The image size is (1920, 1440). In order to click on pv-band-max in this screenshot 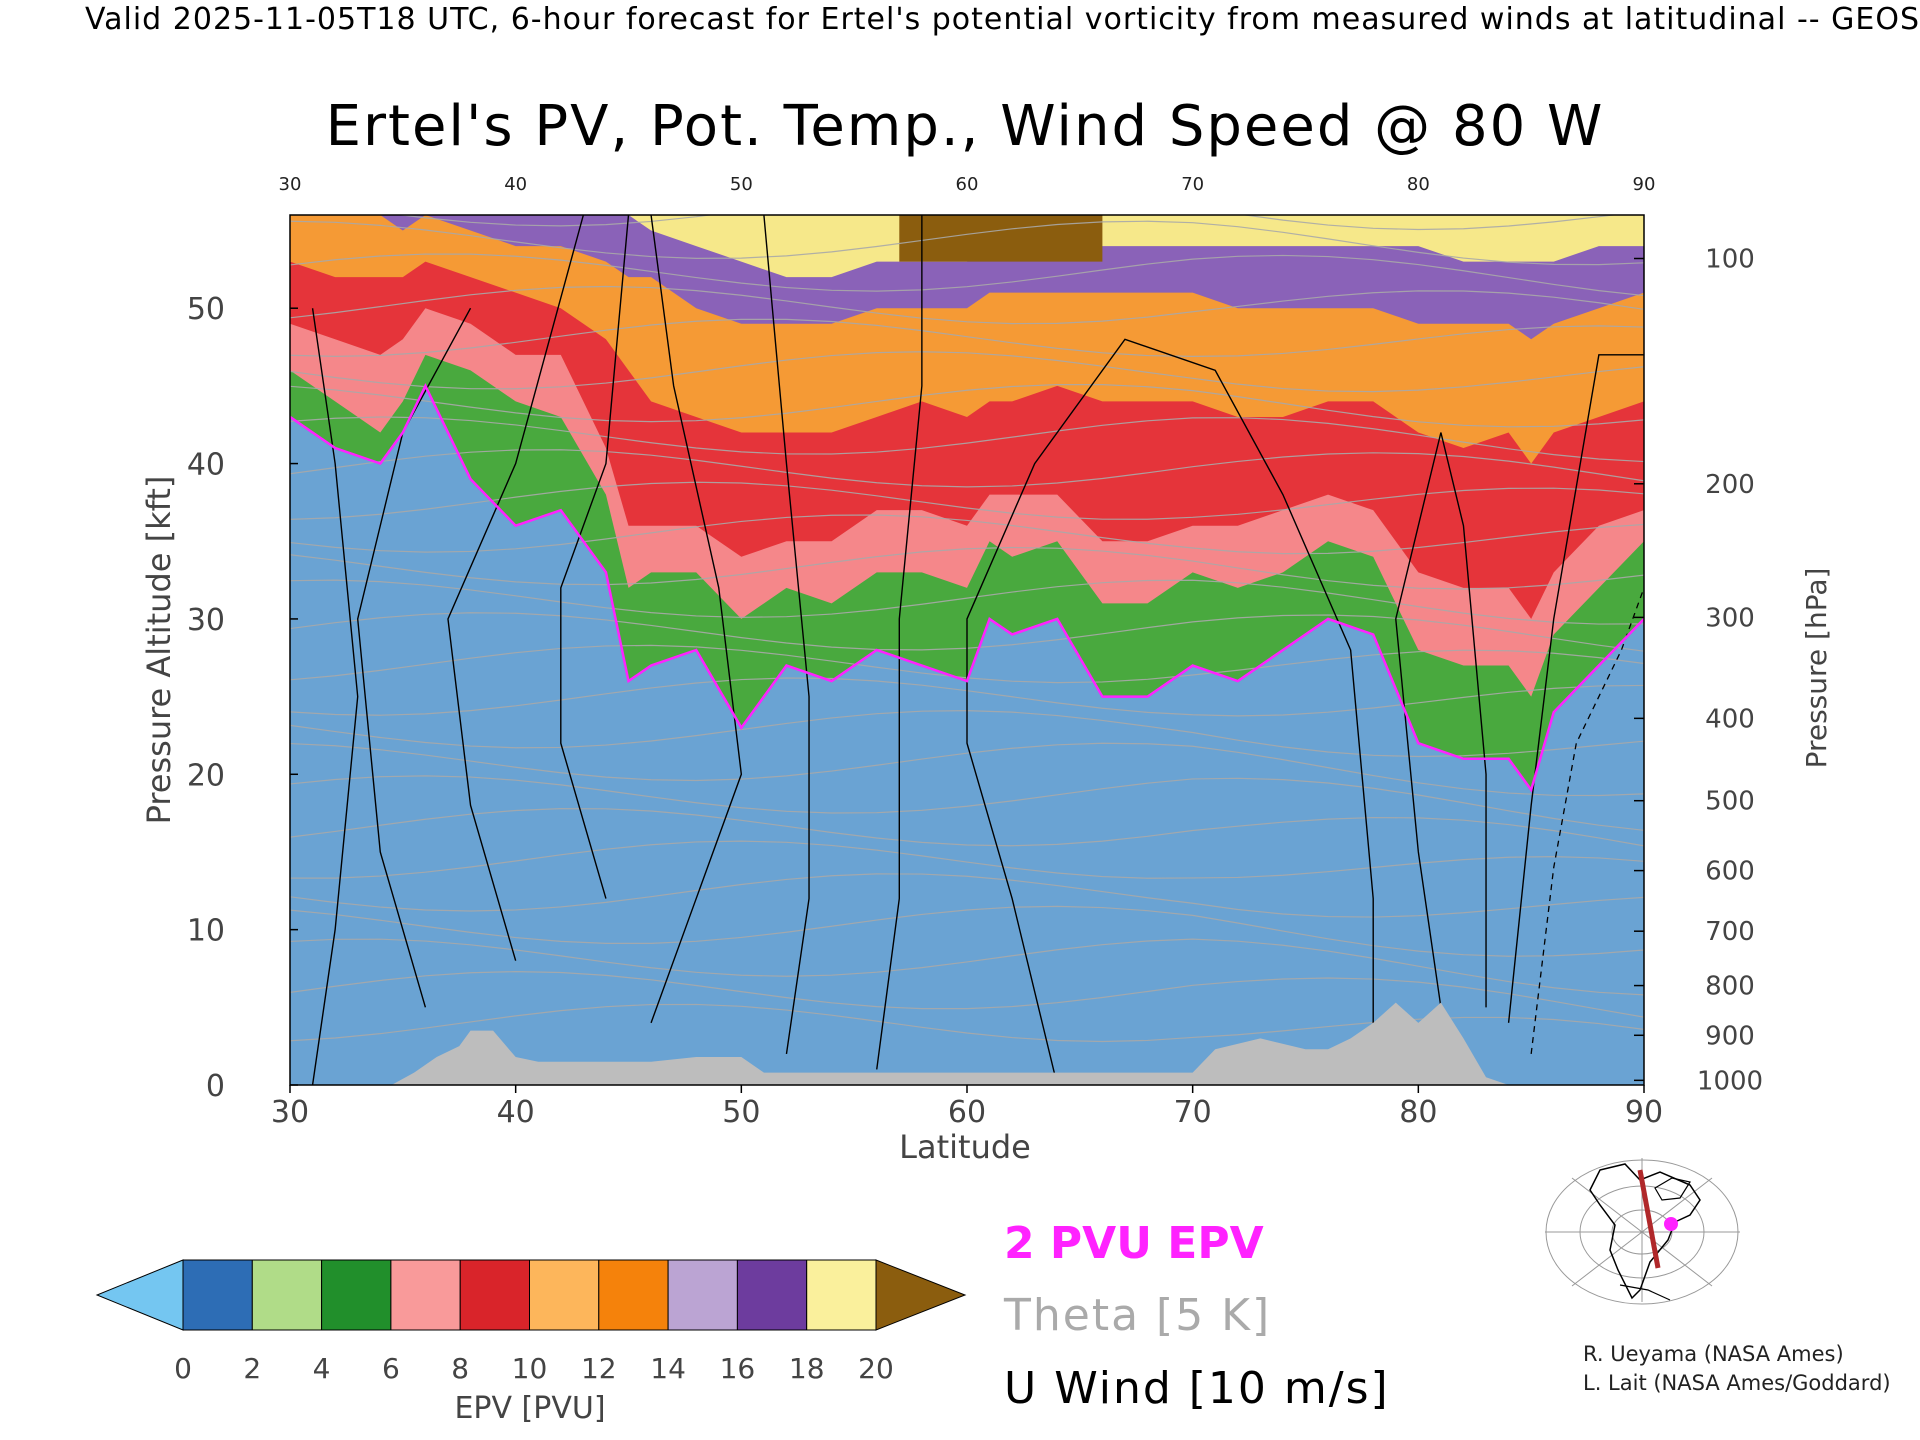, I will do `click(1001, 238)`.